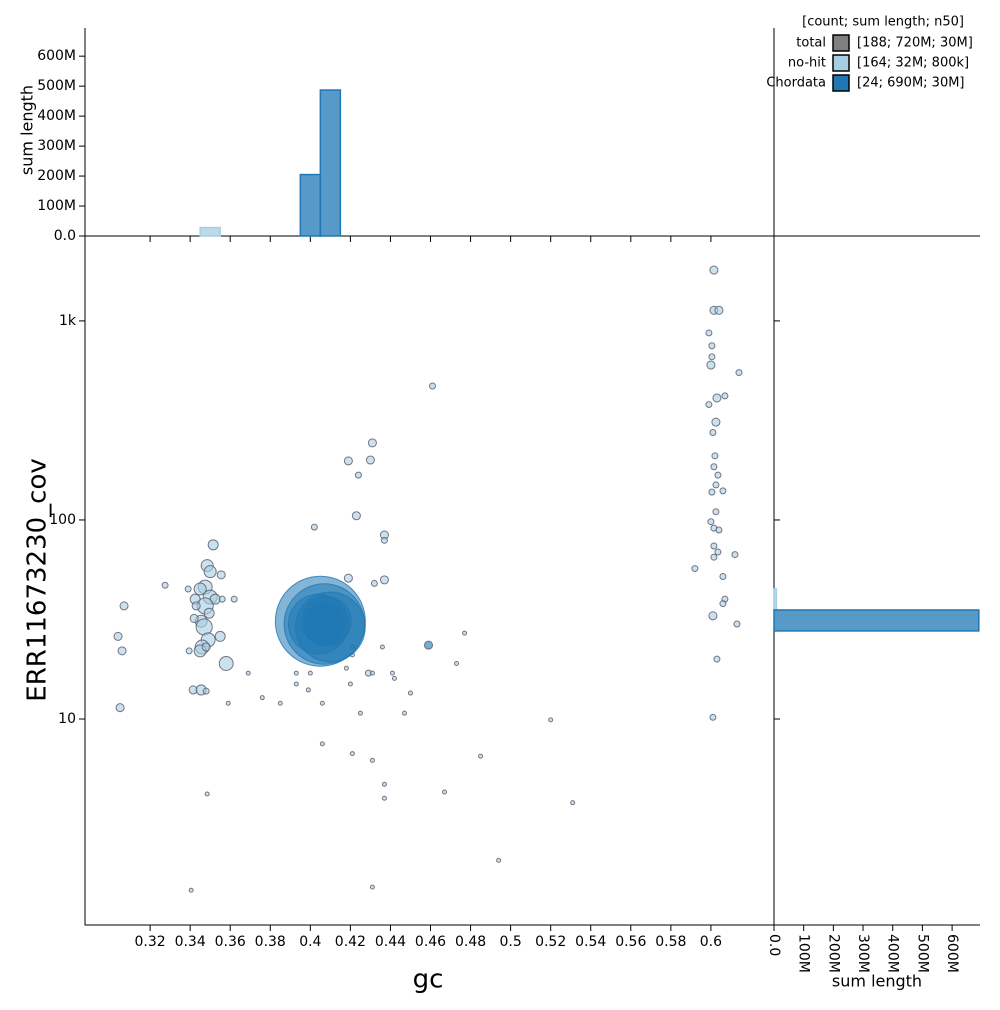  What do you see at coordinates (270, 942) in the screenshot?
I see `x-tick-label: 0.38` at bounding box center [270, 942].